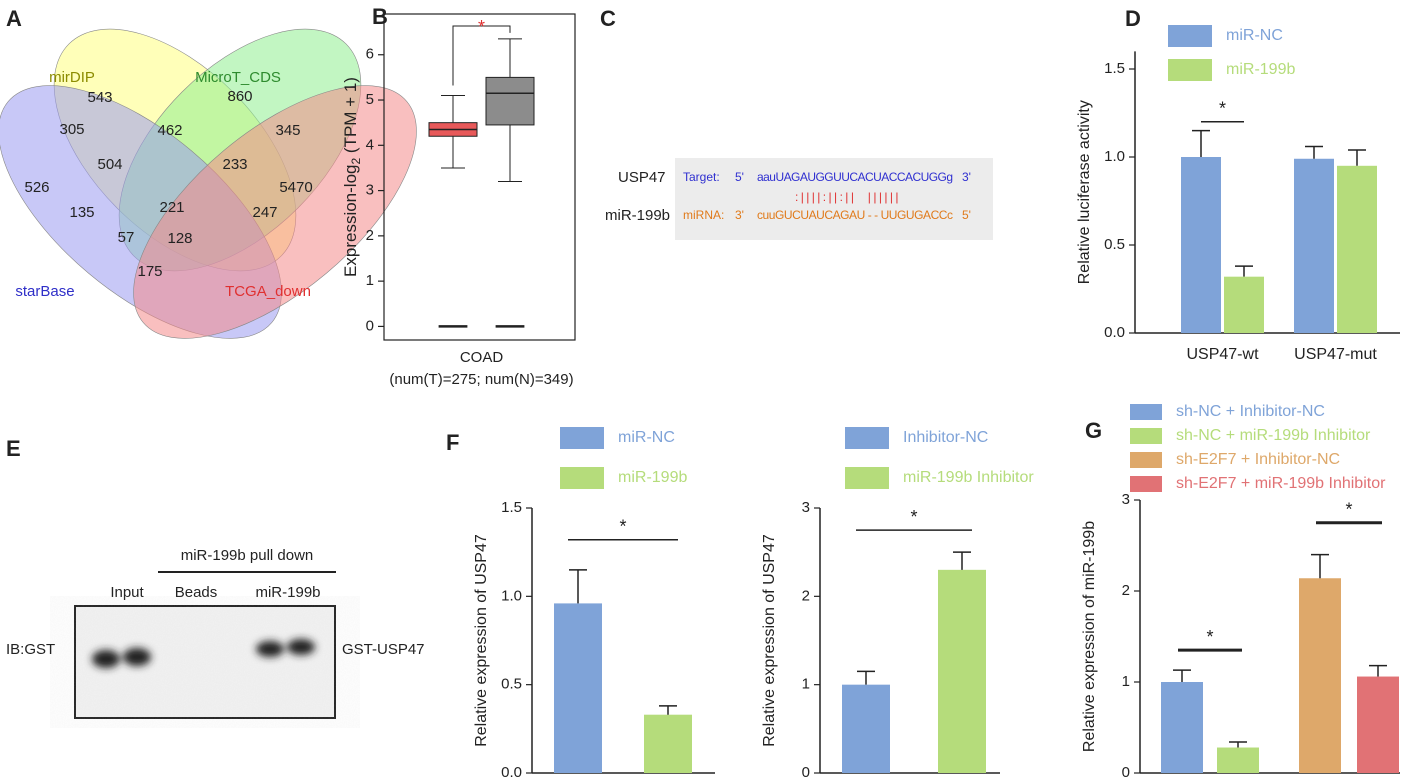  I want to click on panel-label: B, so click(380, 16).